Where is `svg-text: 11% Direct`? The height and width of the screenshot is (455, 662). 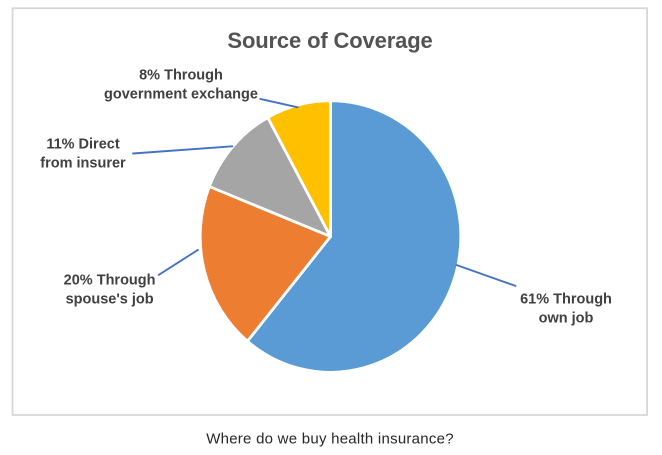
svg-text: 11% Direct is located at coordinates (83, 145).